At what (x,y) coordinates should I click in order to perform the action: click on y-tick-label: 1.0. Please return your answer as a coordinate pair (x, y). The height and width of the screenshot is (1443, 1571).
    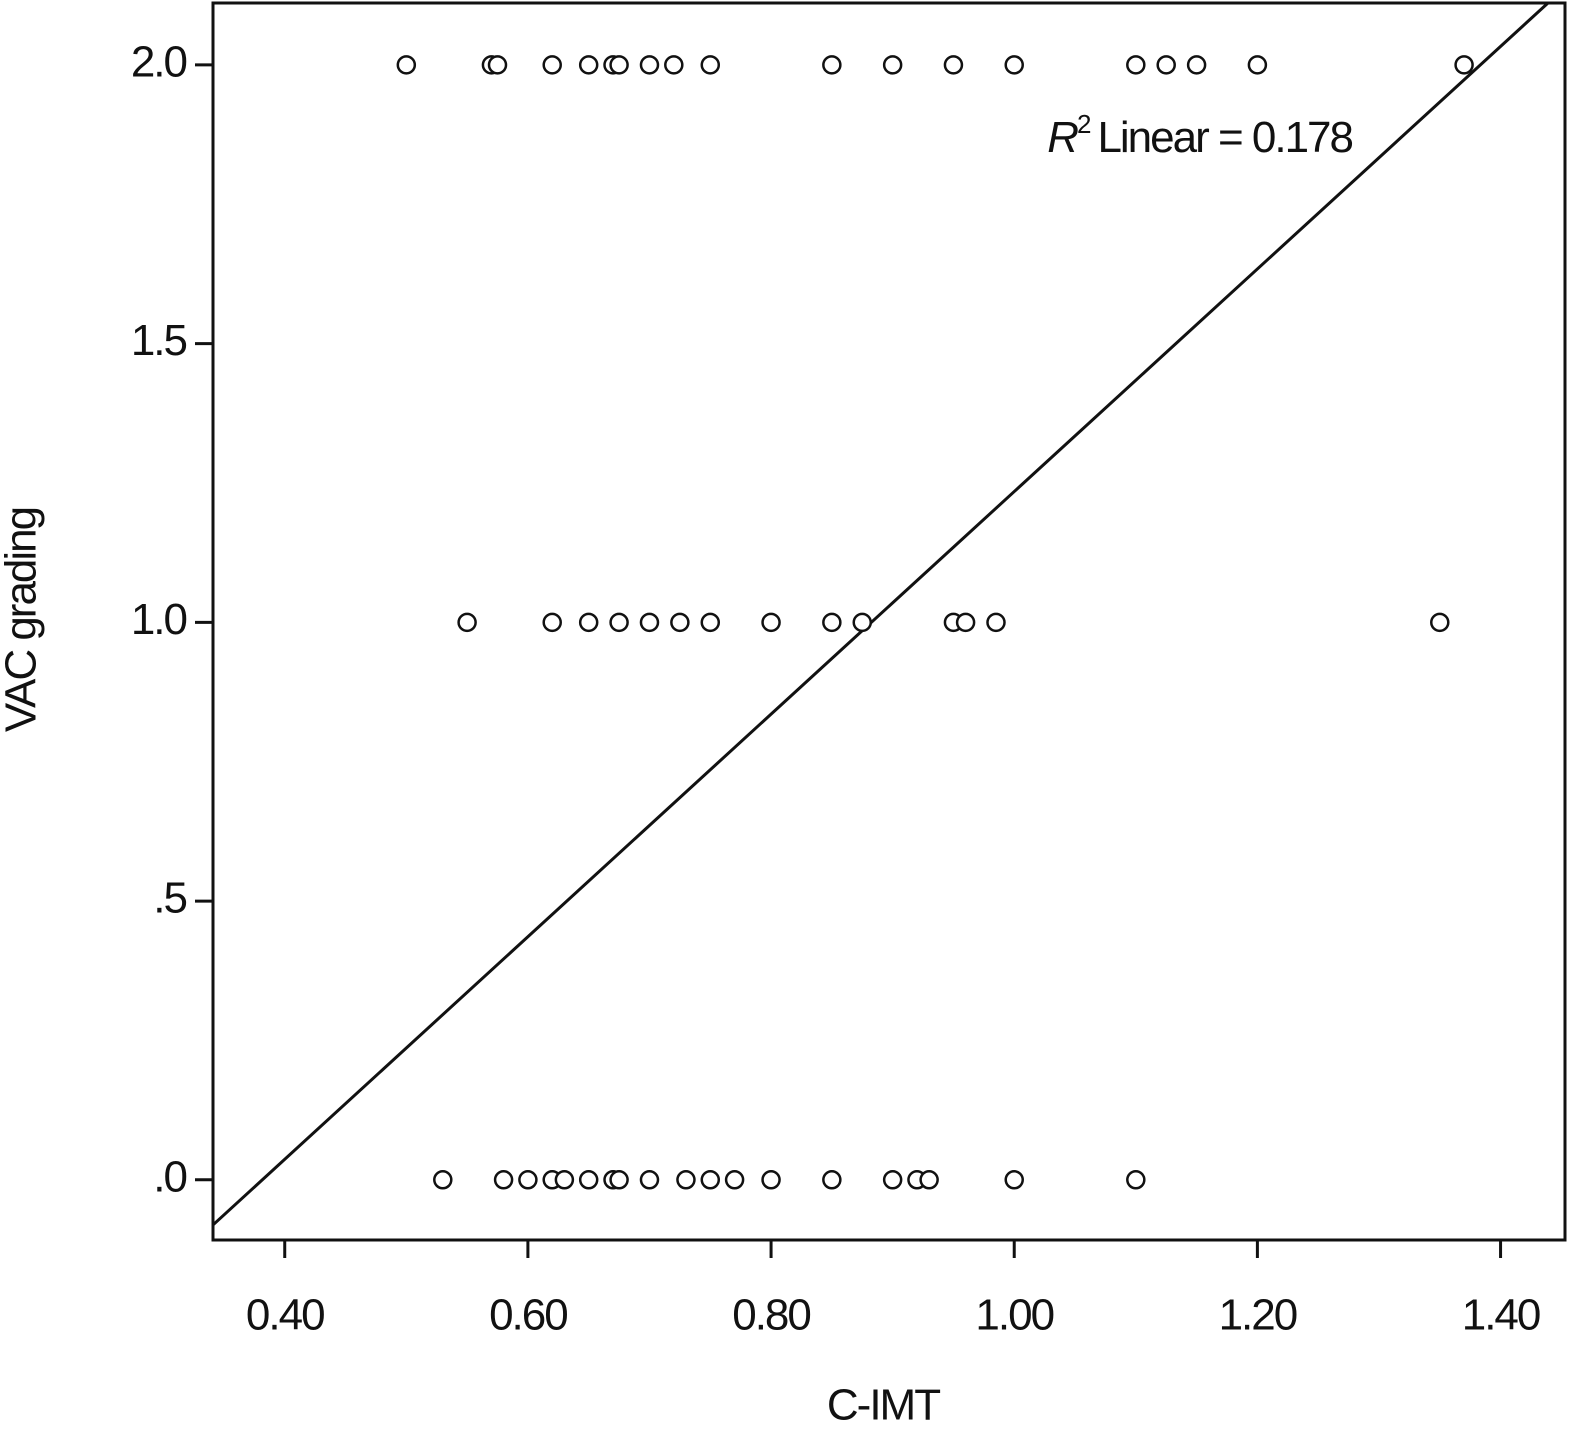
    Looking at the image, I should click on (159, 619).